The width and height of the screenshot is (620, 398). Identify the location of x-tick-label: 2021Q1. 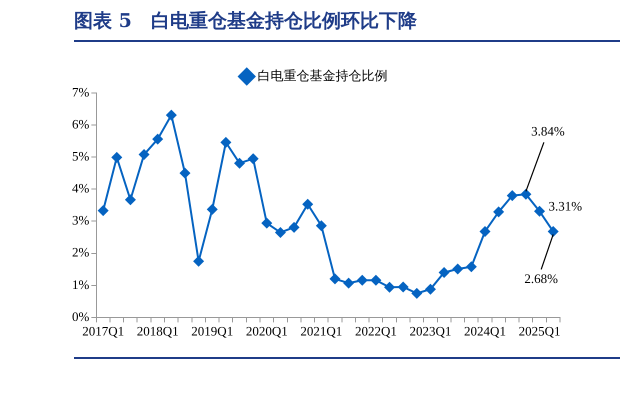
(321, 331).